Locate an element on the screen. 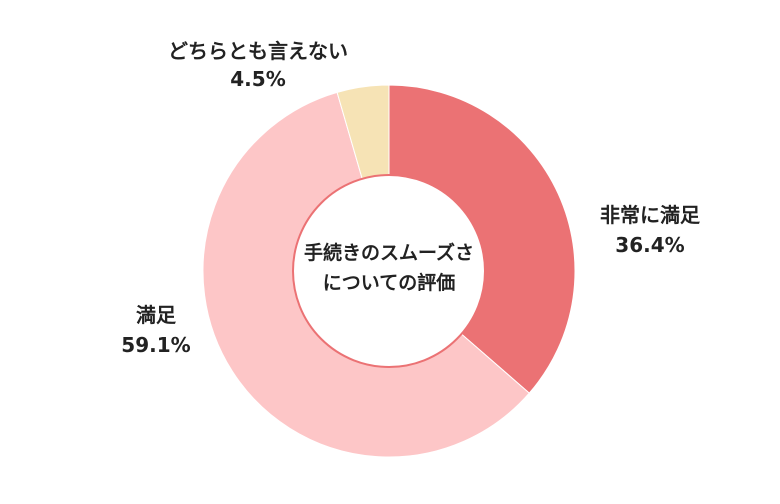 The width and height of the screenshot is (780, 504). donut-hole is located at coordinates (389, 271).